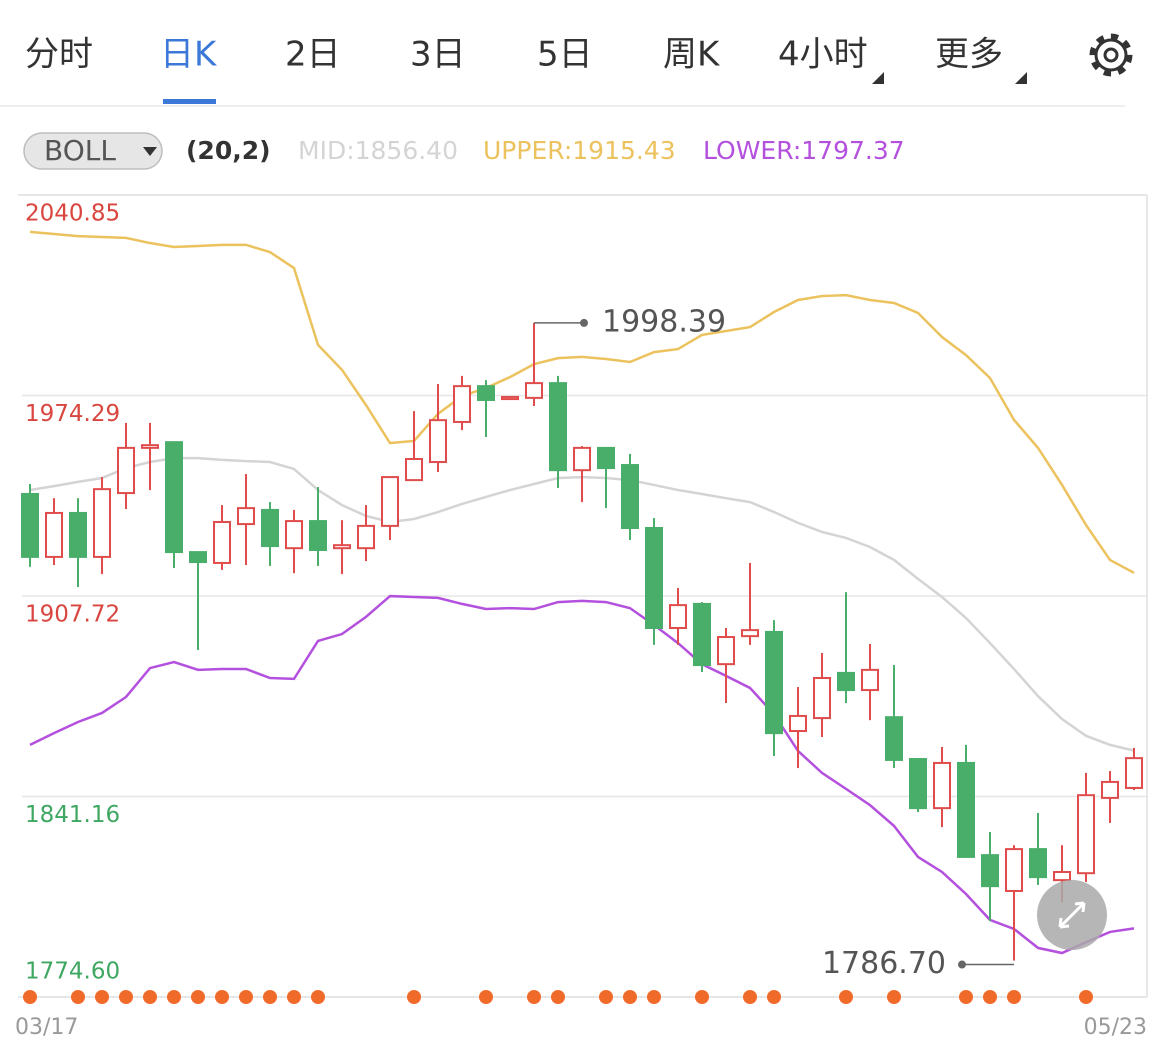 The height and width of the screenshot is (1055, 1170). What do you see at coordinates (59, 55) in the screenshot?
I see `tab: 分时` at bounding box center [59, 55].